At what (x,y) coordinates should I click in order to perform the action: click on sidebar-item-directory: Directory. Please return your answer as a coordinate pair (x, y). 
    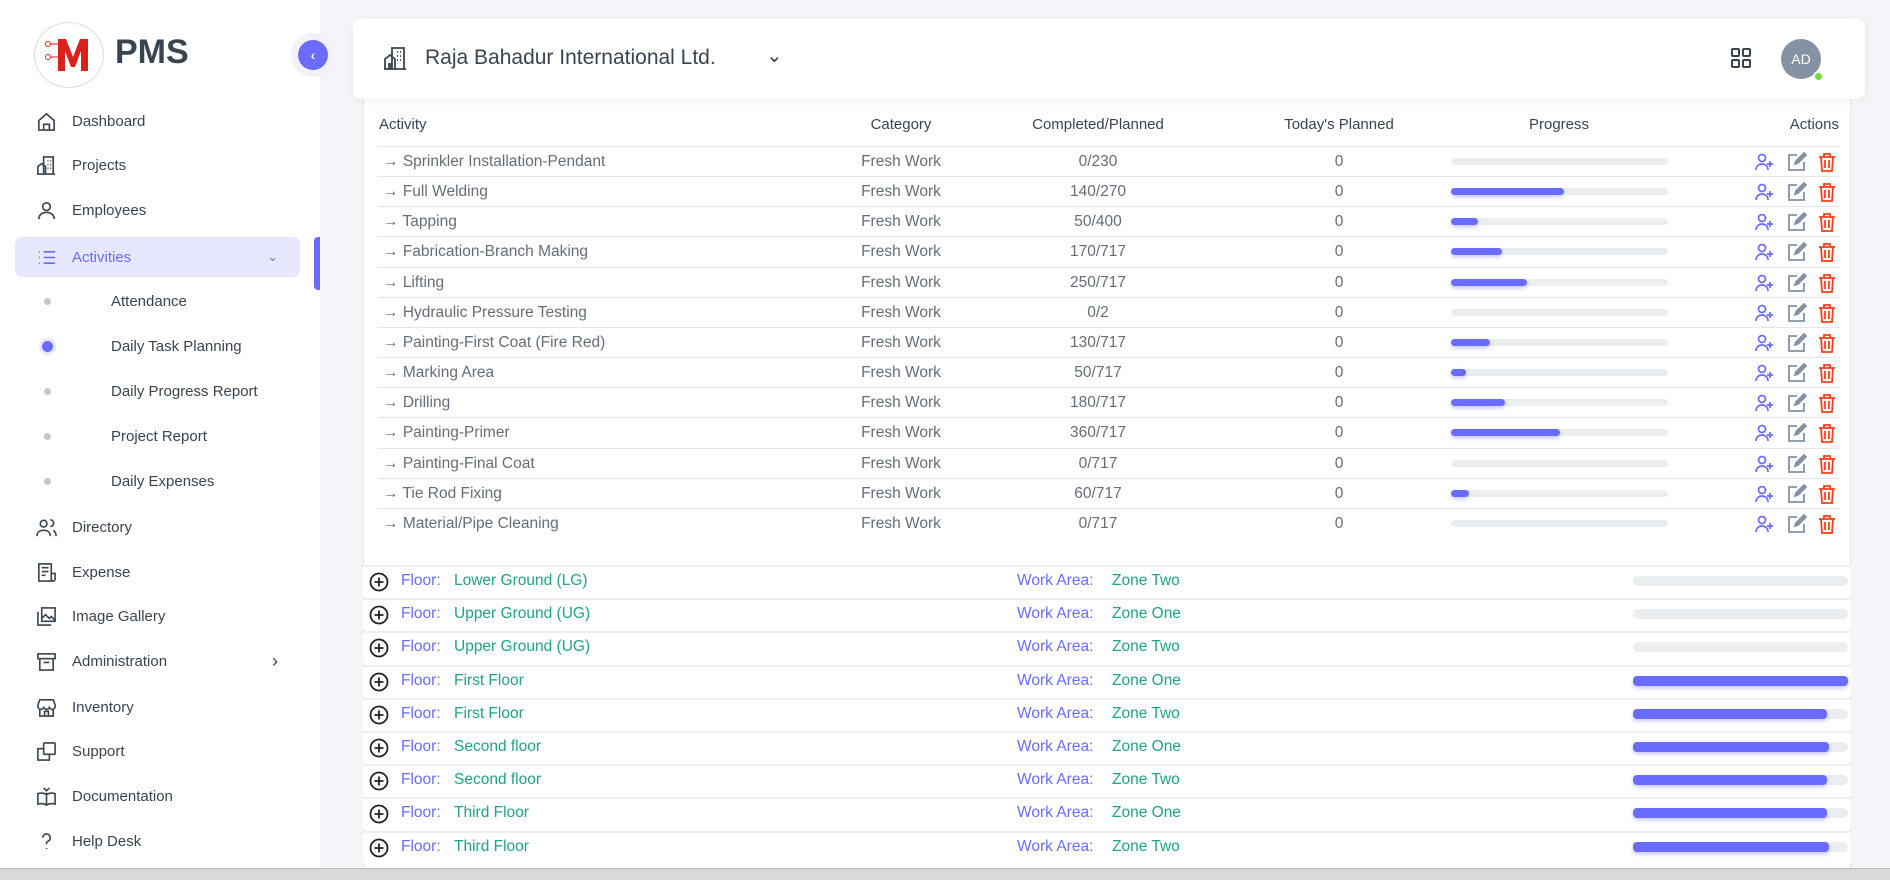
    Looking at the image, I should click on (157, 527).